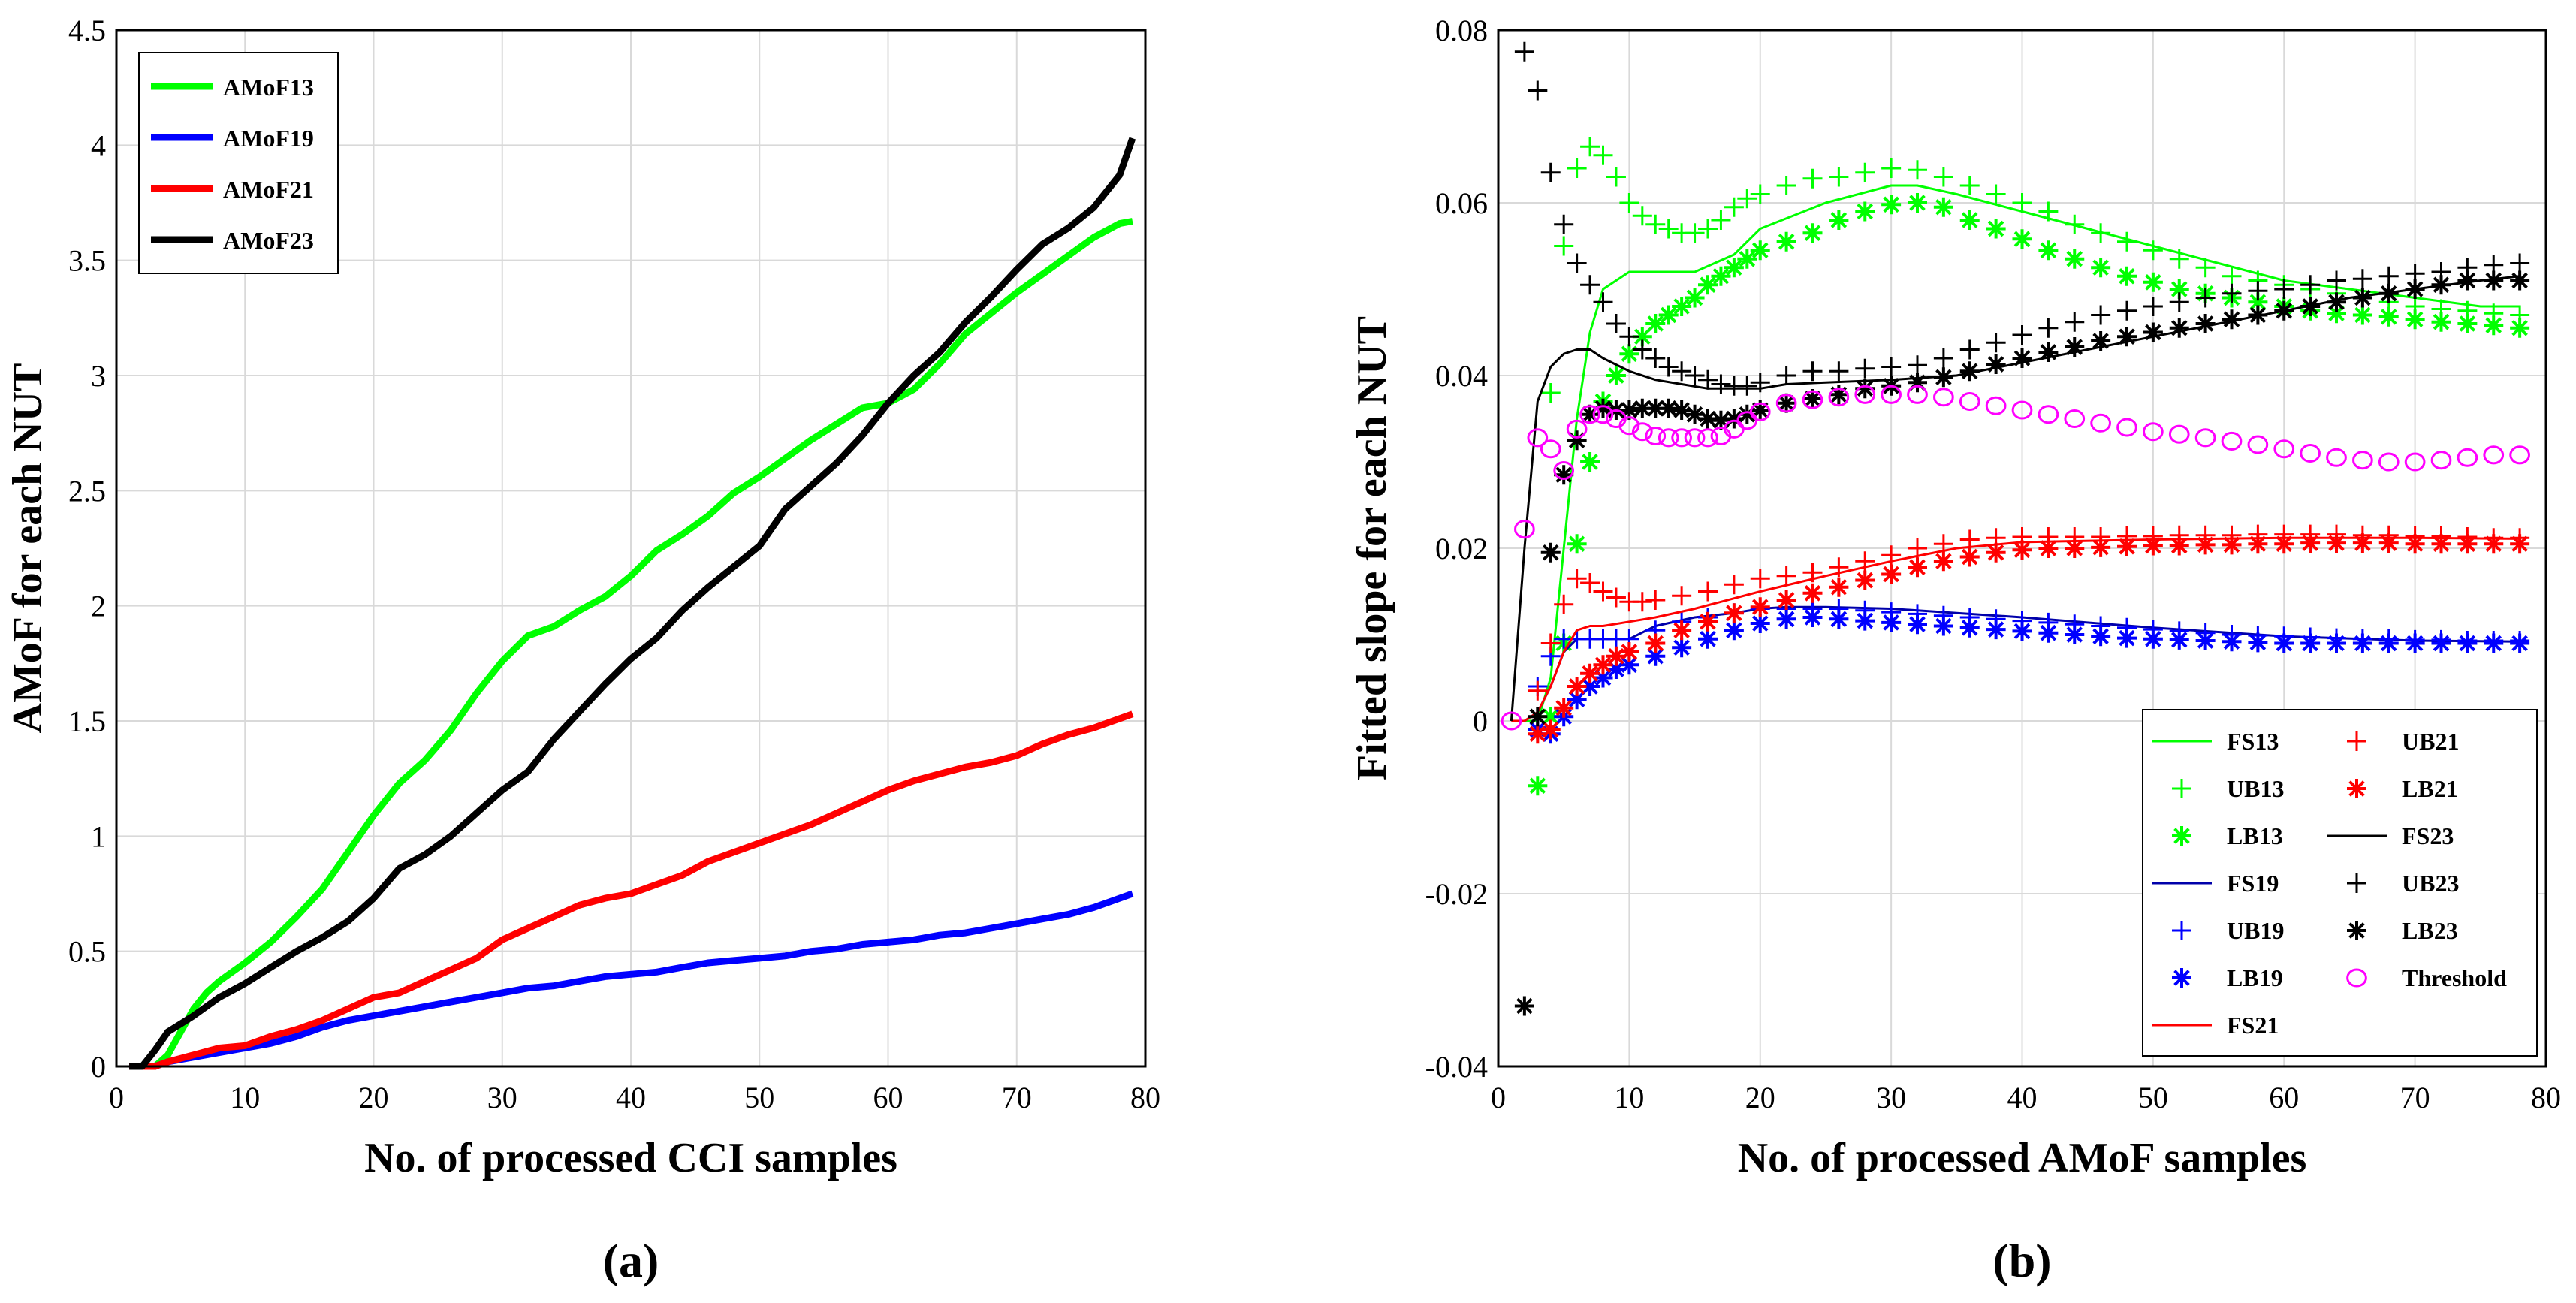 Image resolution: width=2576 pixels, height=1303 pixels. Describe the element at coordinates (2029, 612) in the screenshot. I see `series-ub21` at that location.